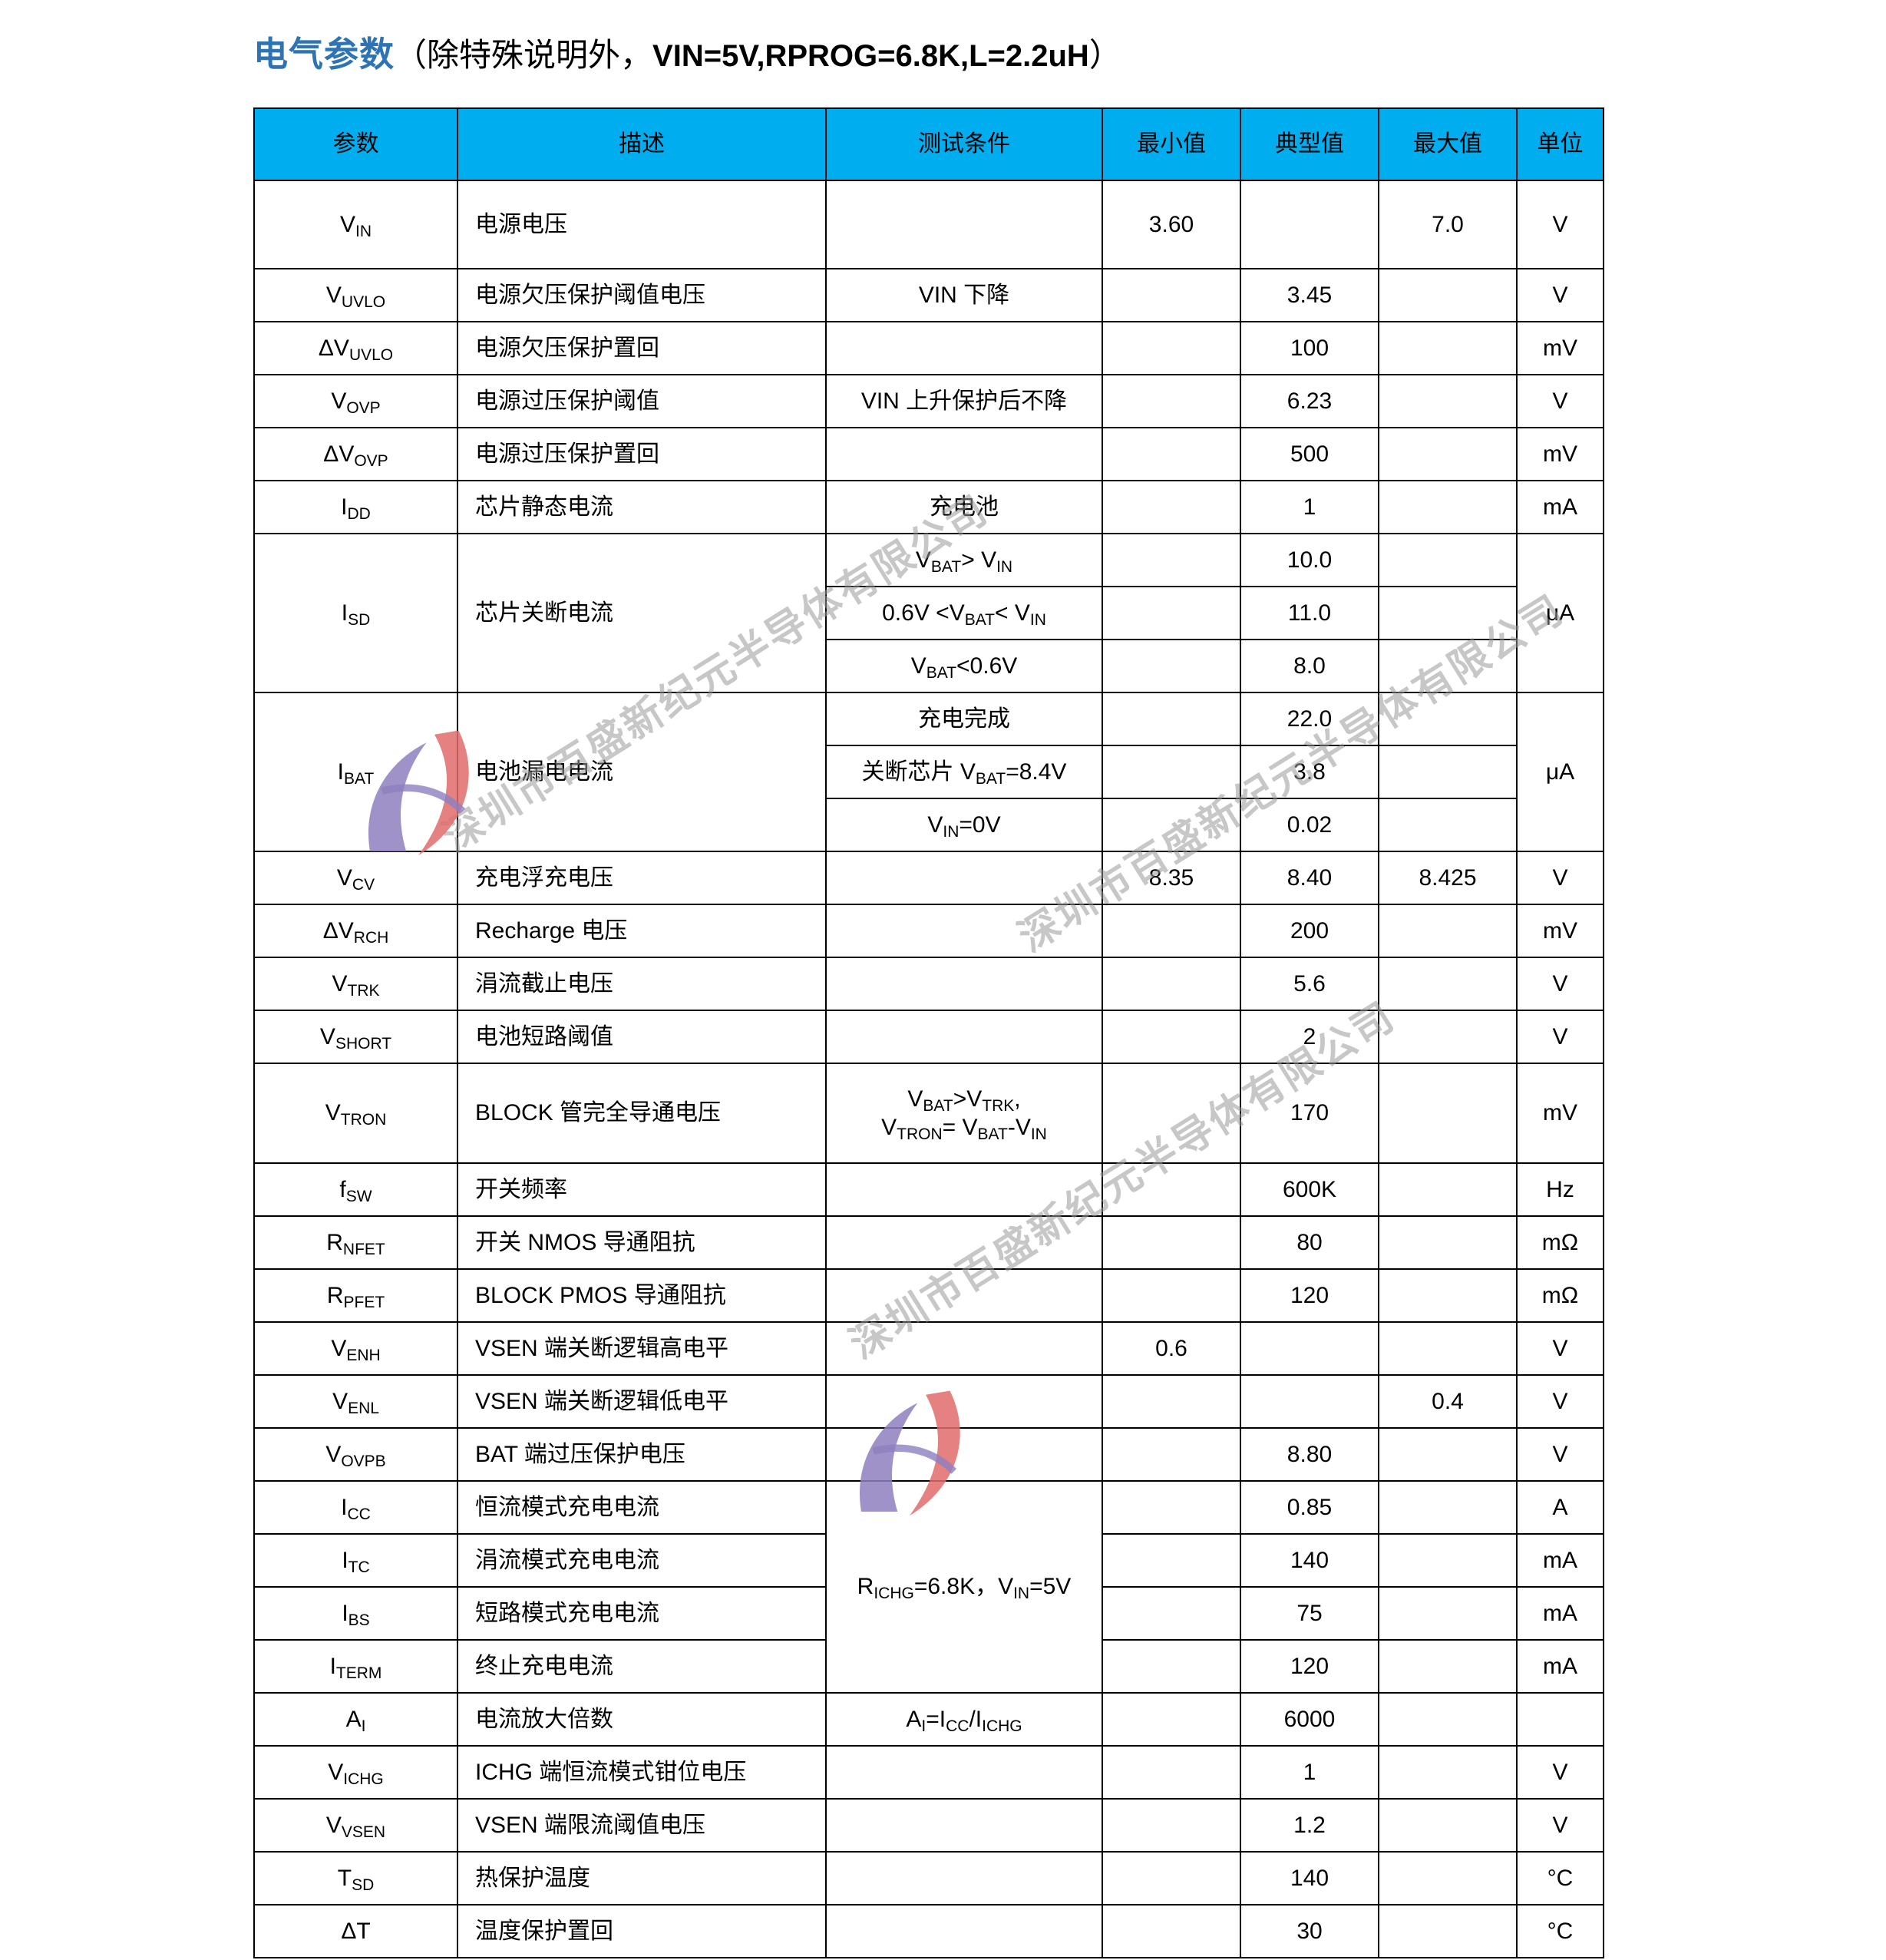  What do you see at coordinates (928, 931) in the screenshot?
I see `table-row: ΔVRCH Recharge 电压 200 mV` at bounding box center [928, 931].